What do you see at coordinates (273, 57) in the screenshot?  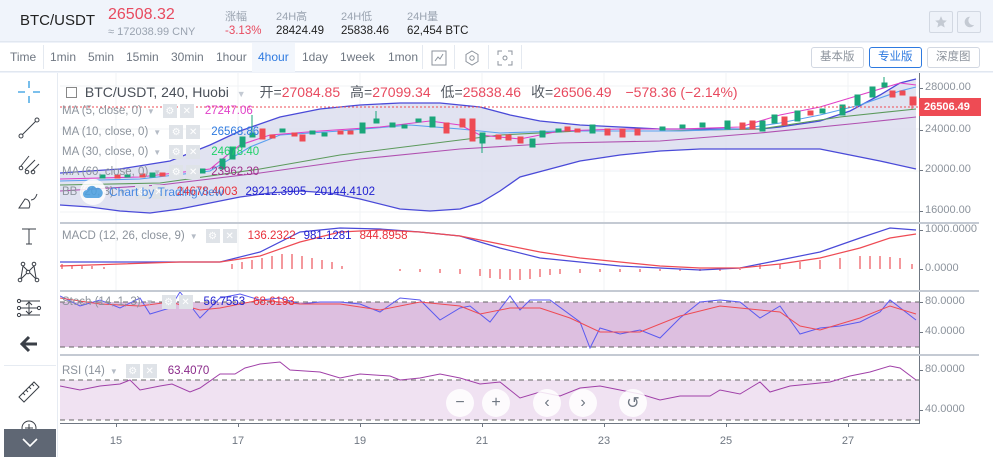 I see `tab-4hour: 4hour` at bounding box center [273, 57].